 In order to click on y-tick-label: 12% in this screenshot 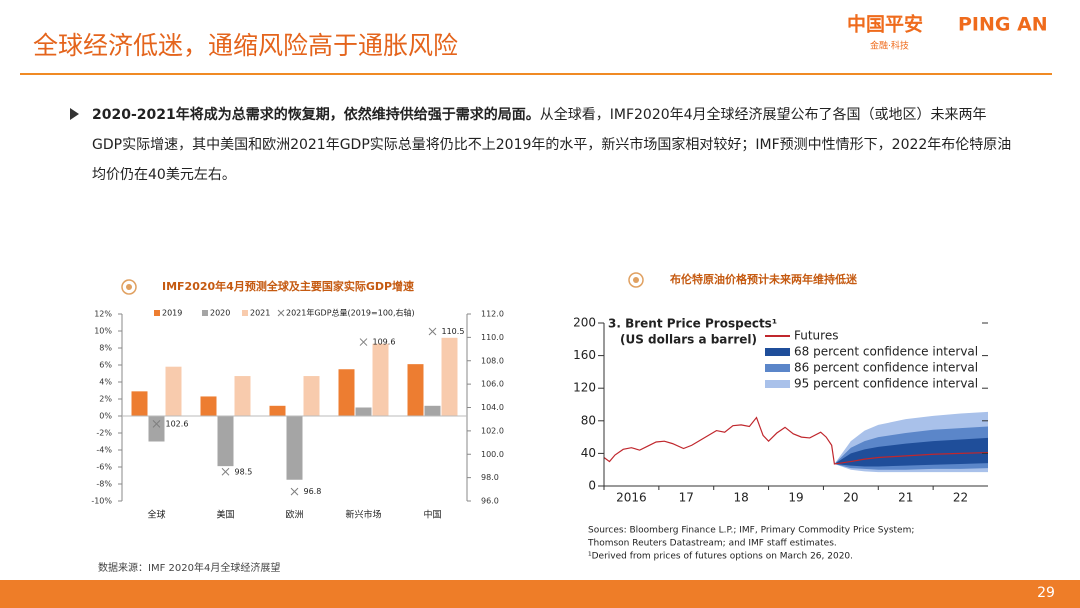, I will do `click(103, 314)`.